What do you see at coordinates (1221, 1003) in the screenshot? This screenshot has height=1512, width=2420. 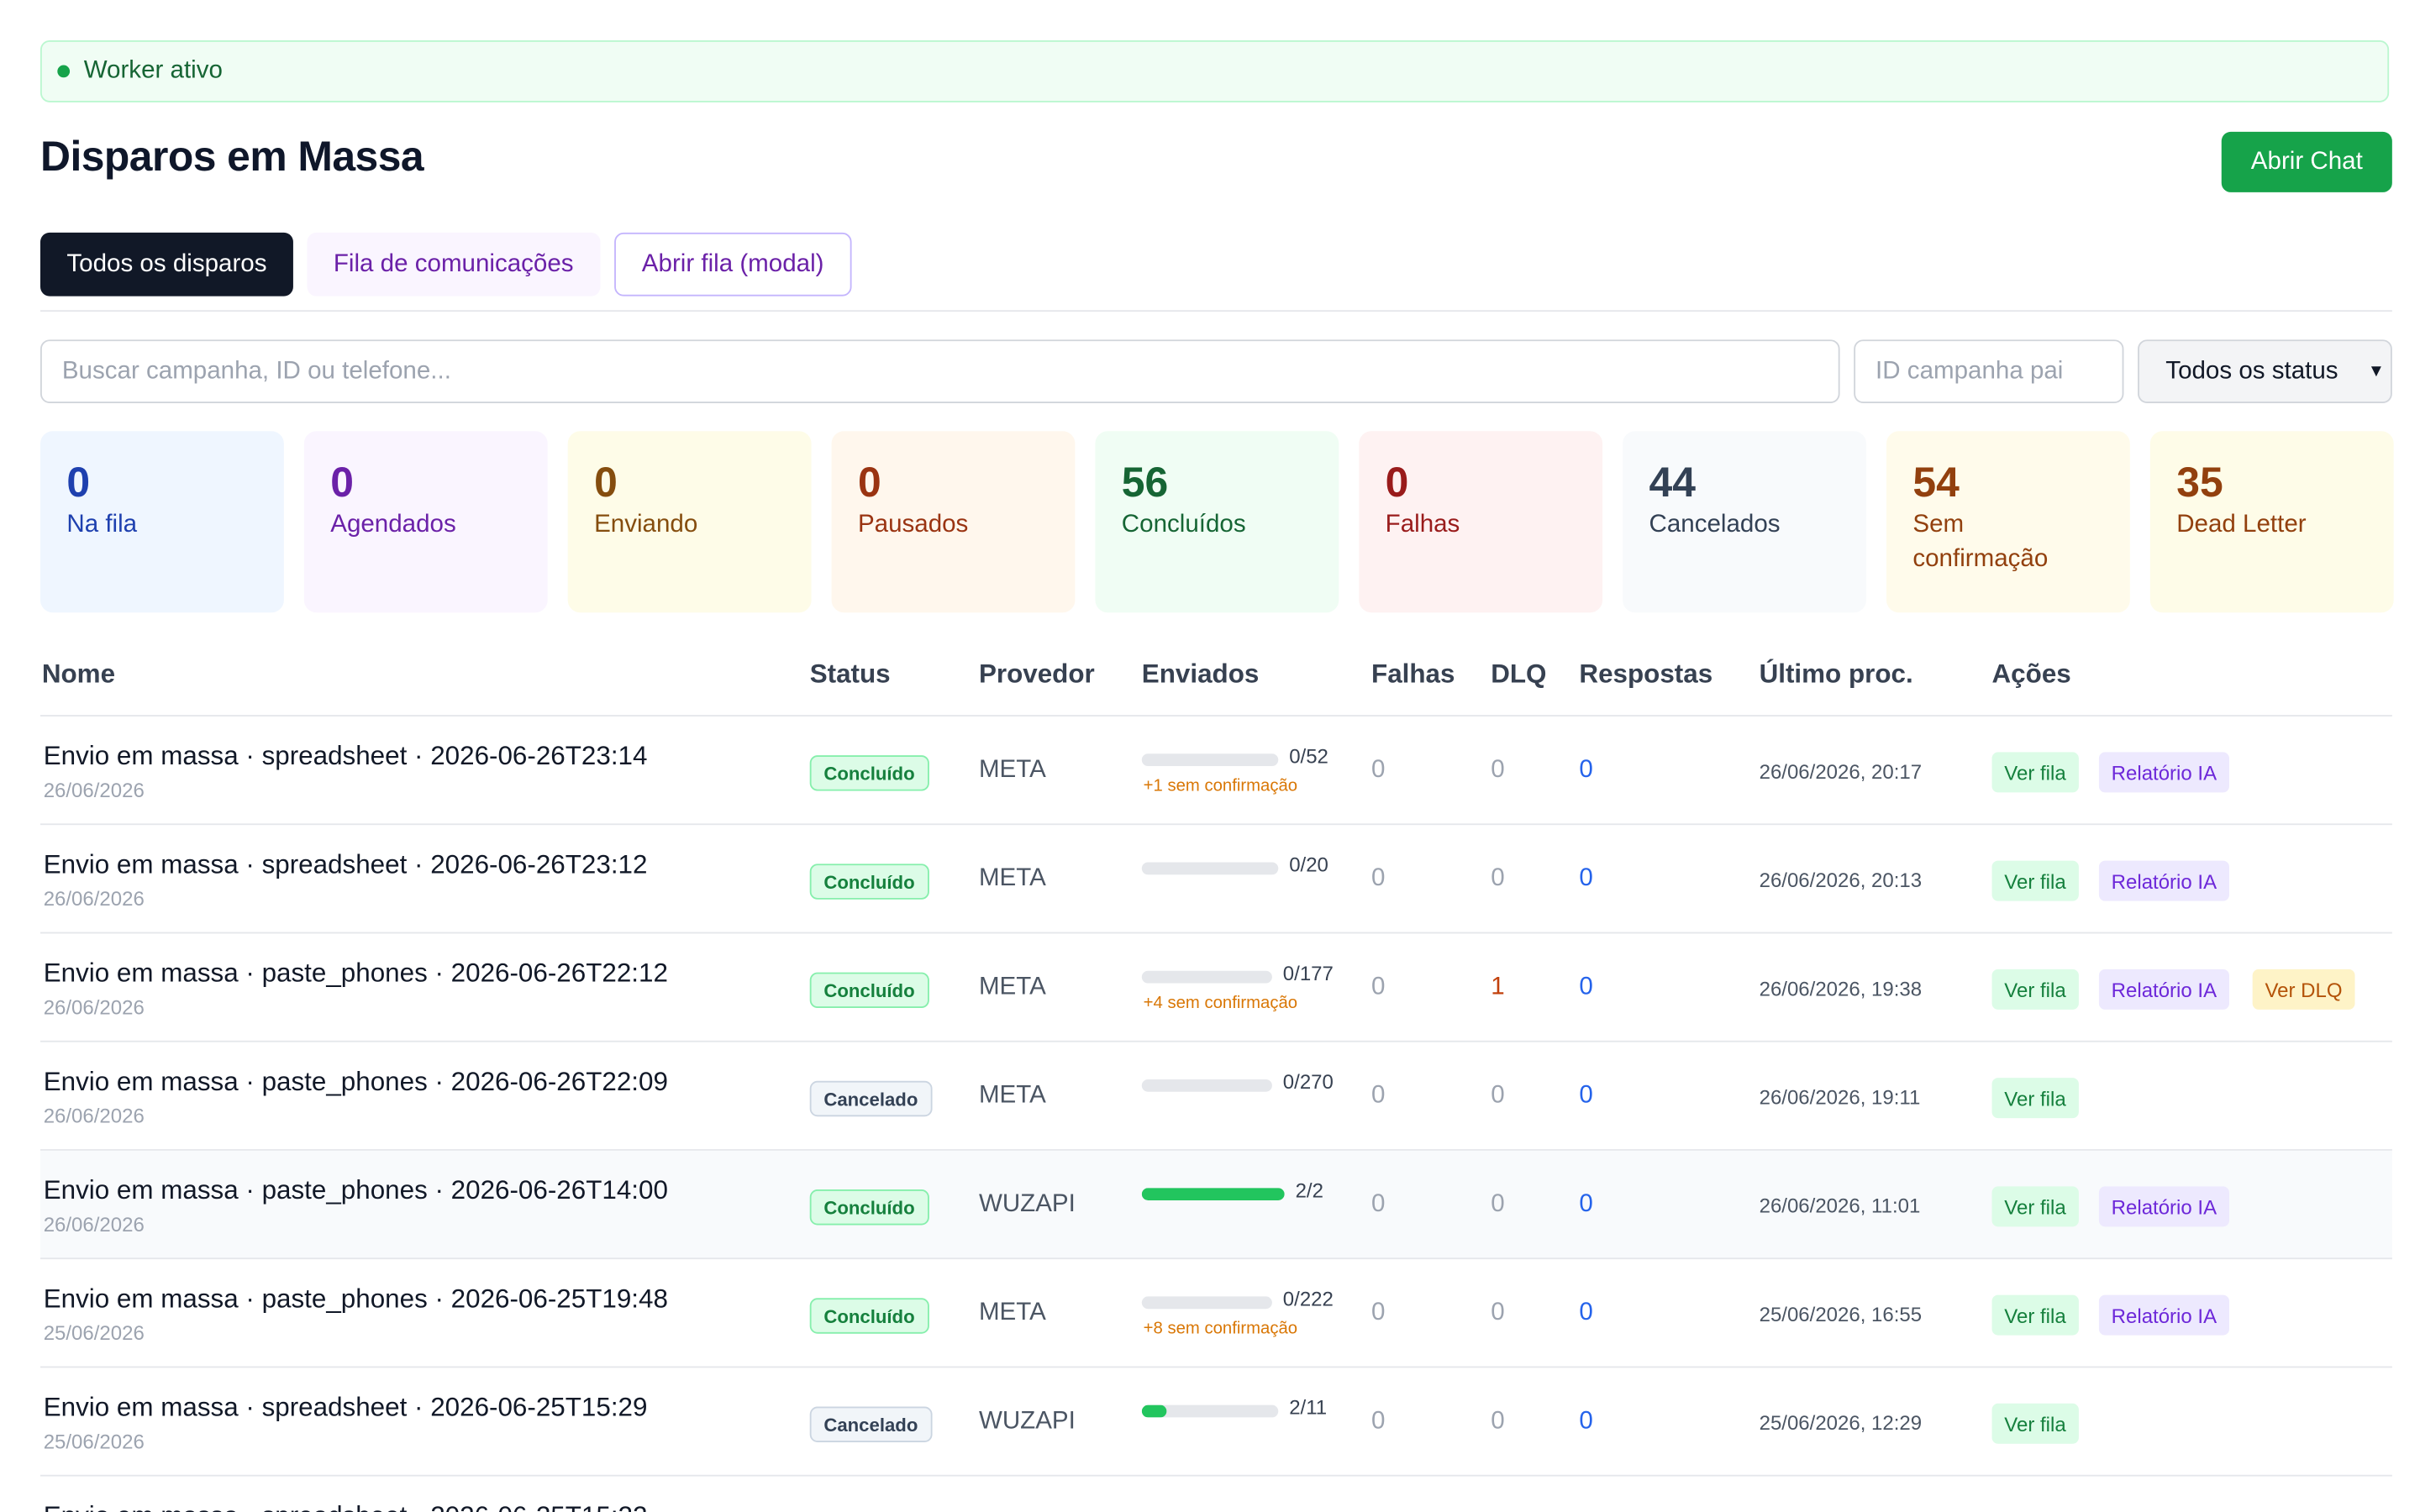 I see `unconfirmed-count: +4 sem confirmação` at bounding box center [1221, 1003].